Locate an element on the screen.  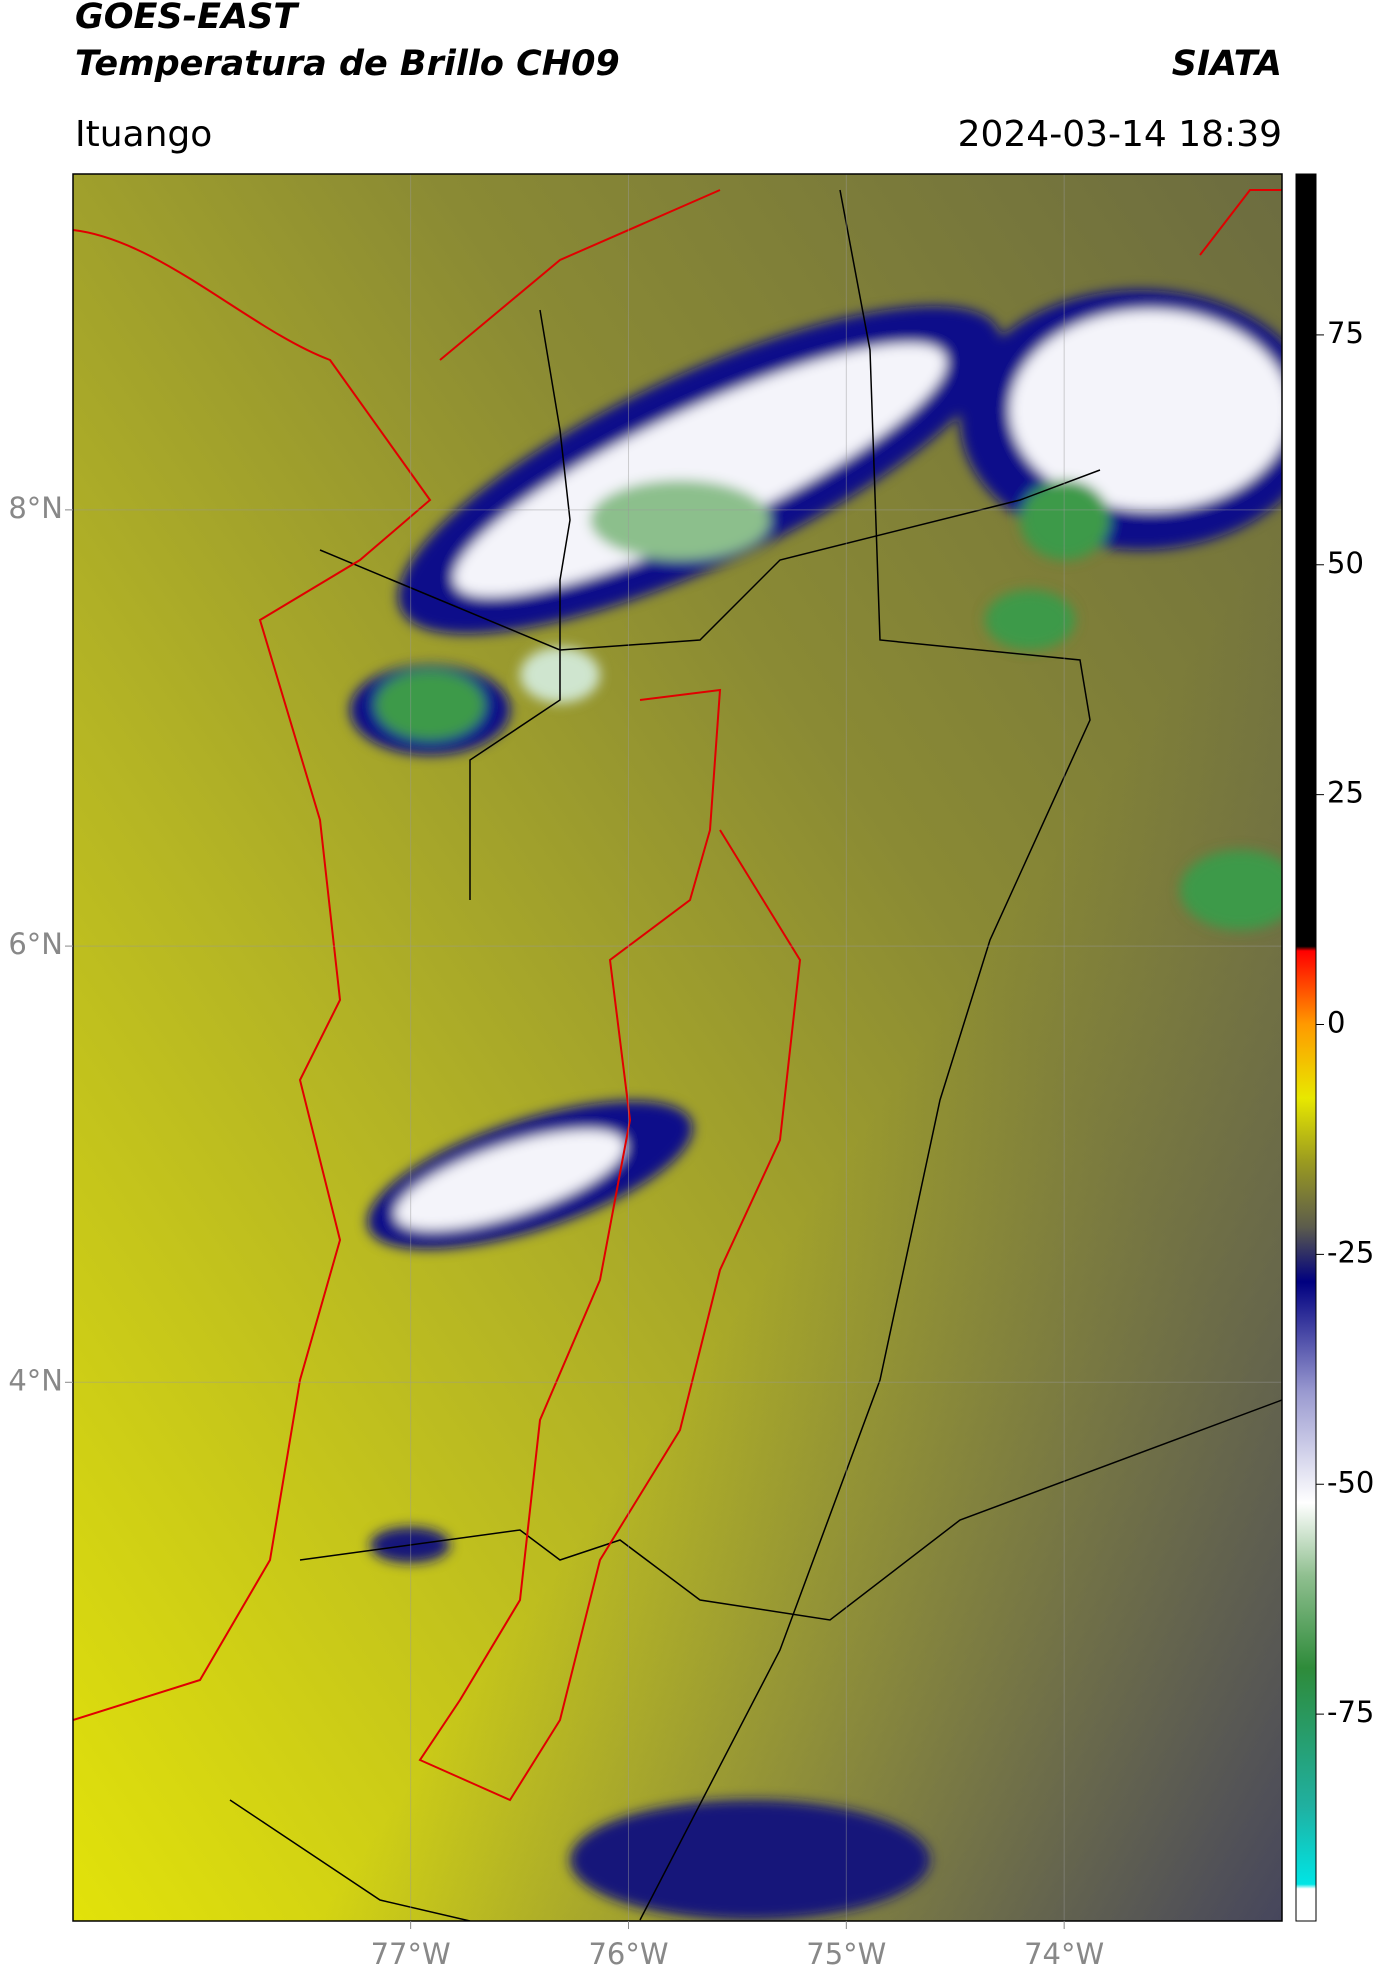
y-tick-label: 4°N is located at coordinates (35, 1380).